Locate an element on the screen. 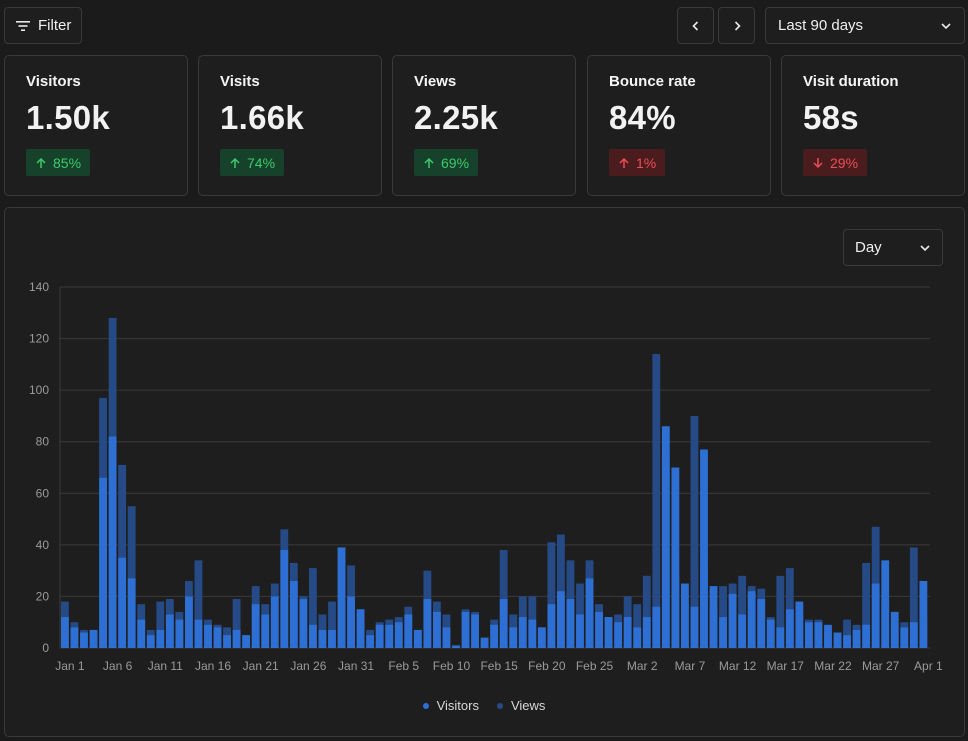  metric-card-visitors: Visitors 1.50k 85% is located at coordinates (96, 125).